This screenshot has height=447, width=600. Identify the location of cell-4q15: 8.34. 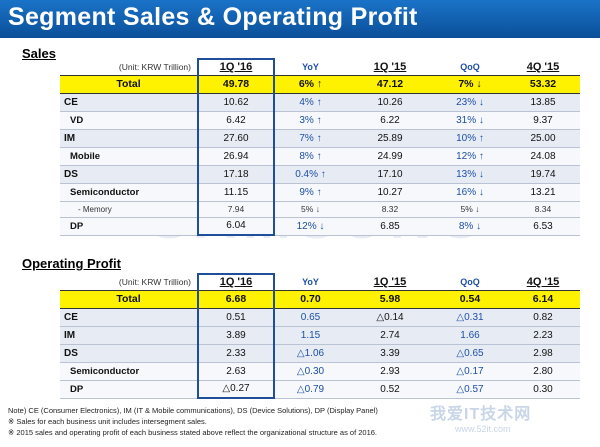
(543, 209).